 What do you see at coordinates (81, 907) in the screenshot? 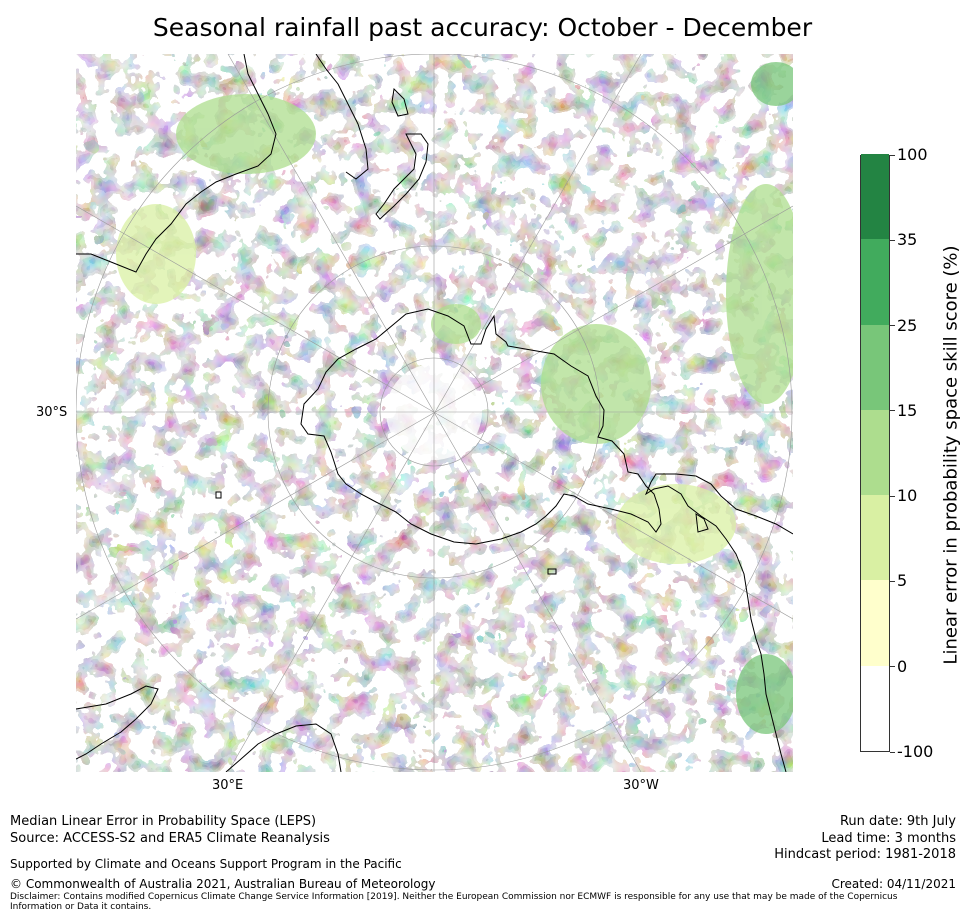
I see `disclaimer-line-2: Information or Data it contains.` at bounding box center [81, 907].